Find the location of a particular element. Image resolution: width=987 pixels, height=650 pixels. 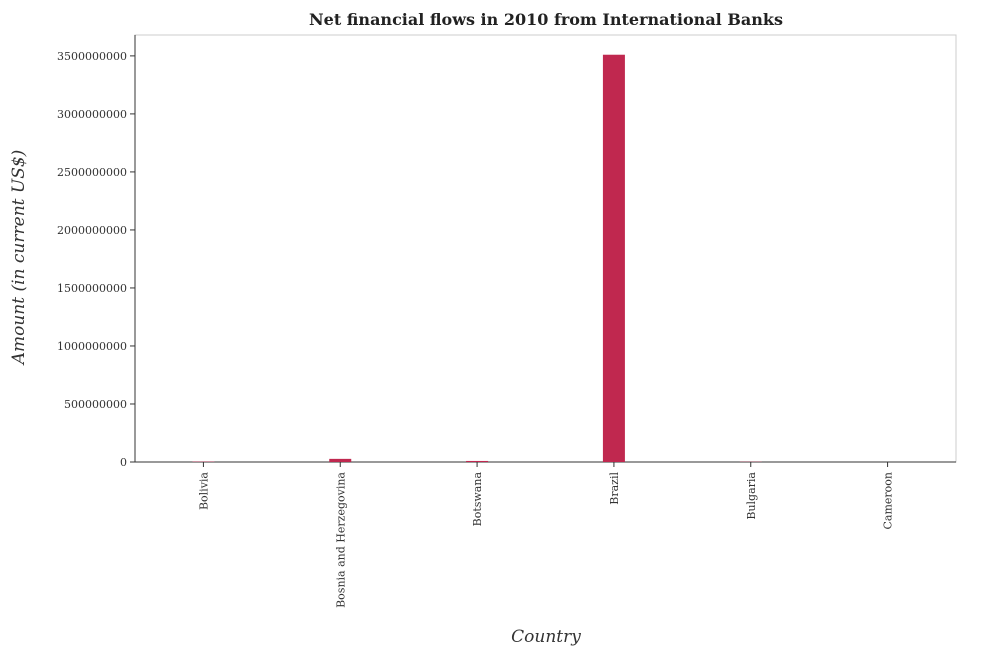

y-axis-label: Amount (in current US$) is located at coordinates (19, 258).